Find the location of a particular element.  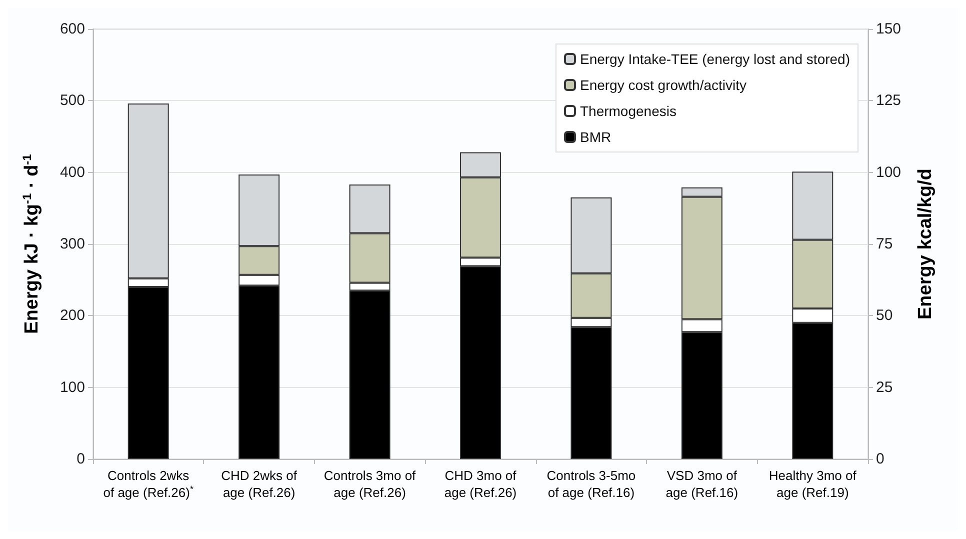

x-tick-label: Healthy 3mo of age (Ref.19) is located at coordinates (812, 484).